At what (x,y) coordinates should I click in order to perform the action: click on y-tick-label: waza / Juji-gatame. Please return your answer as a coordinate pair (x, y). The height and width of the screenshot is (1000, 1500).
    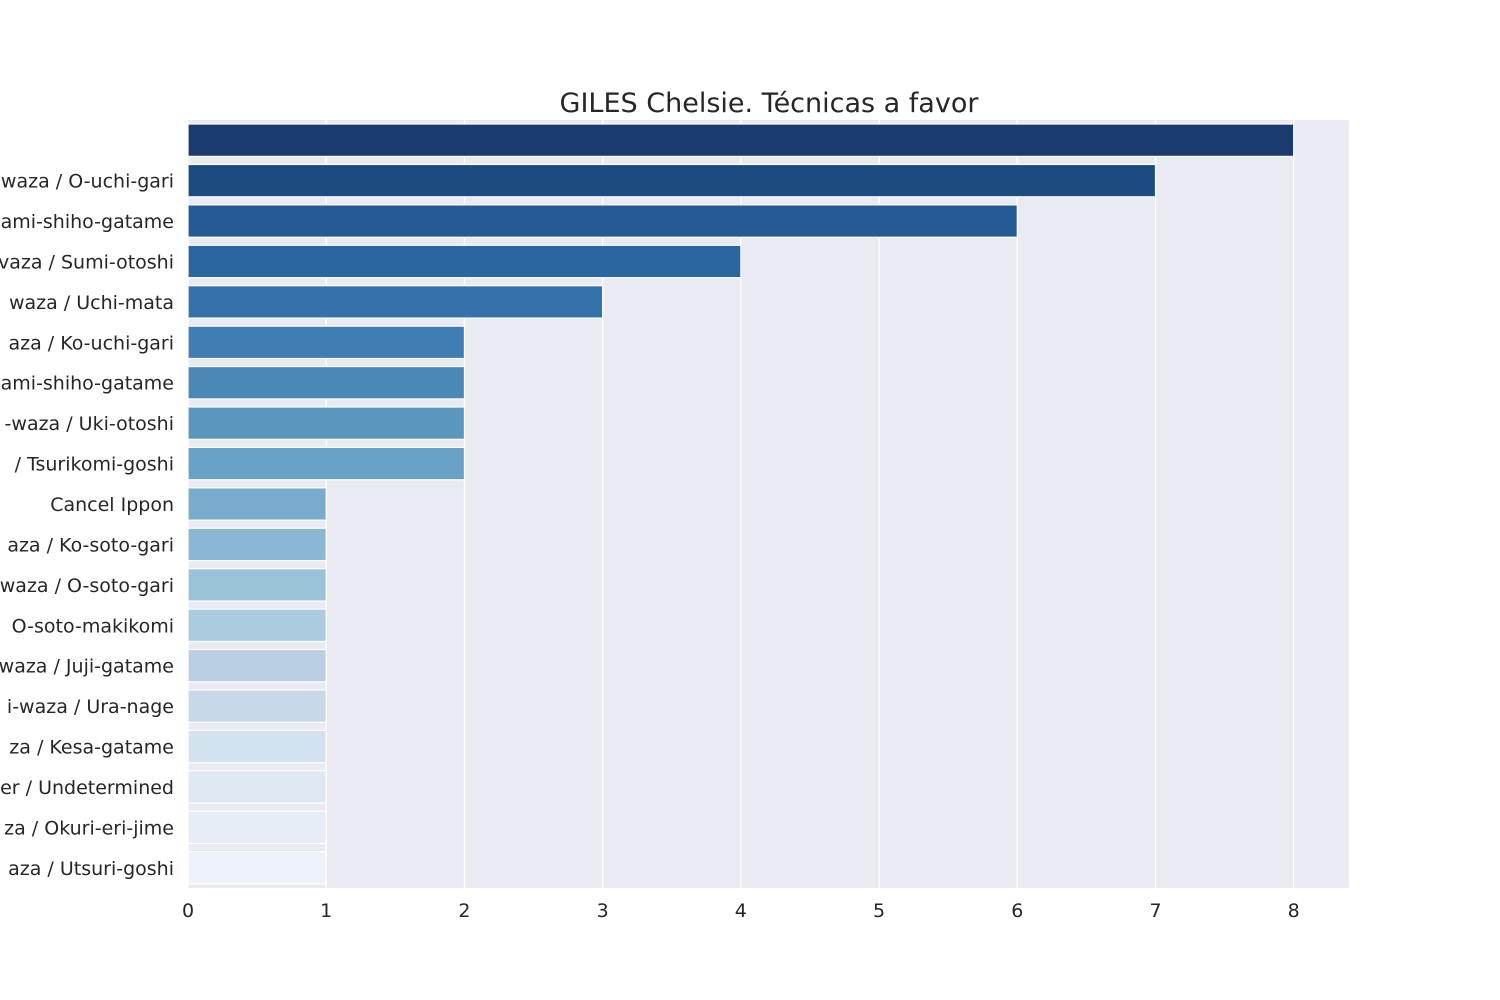
    Looking at the image, I should click on (87, 667).